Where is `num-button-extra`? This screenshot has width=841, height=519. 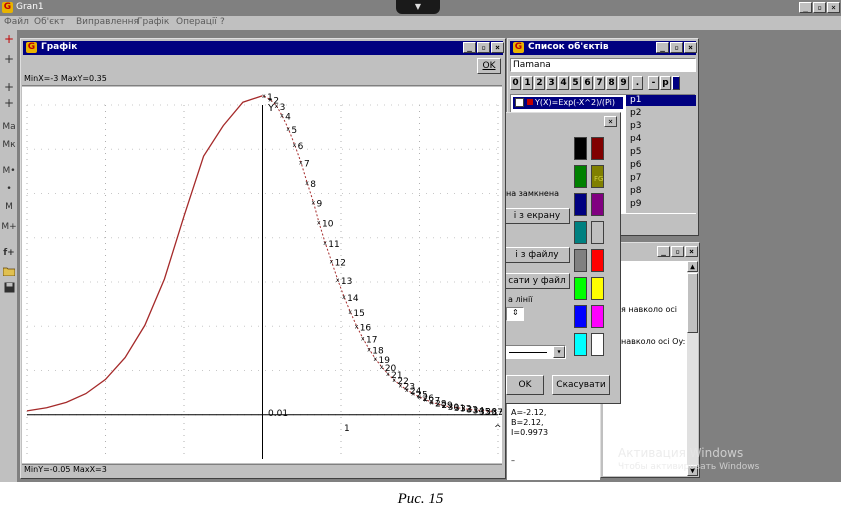 num-button-extra is located at coordinates (676, 83).